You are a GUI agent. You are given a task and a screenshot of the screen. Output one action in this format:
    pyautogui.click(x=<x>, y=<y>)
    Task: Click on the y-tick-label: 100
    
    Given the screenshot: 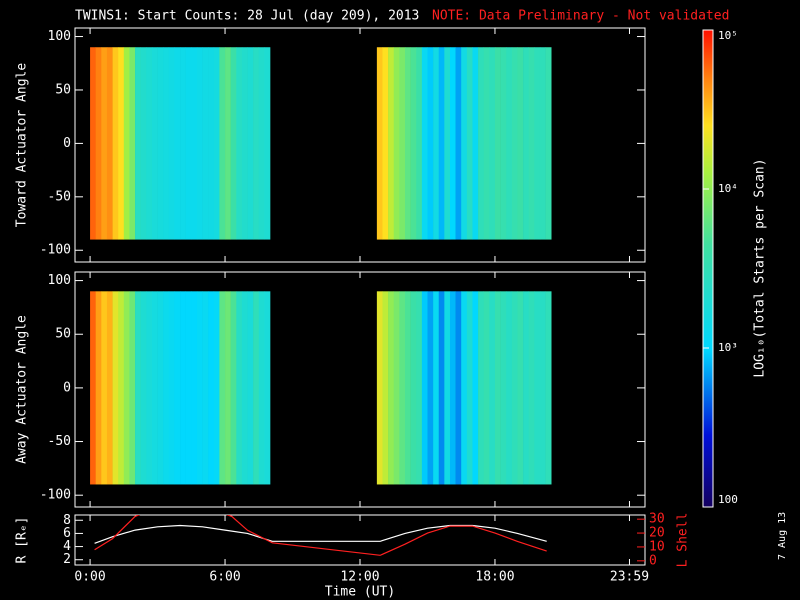 What is the action you would take?
    pyautogui.click(x=59, y=36)
    